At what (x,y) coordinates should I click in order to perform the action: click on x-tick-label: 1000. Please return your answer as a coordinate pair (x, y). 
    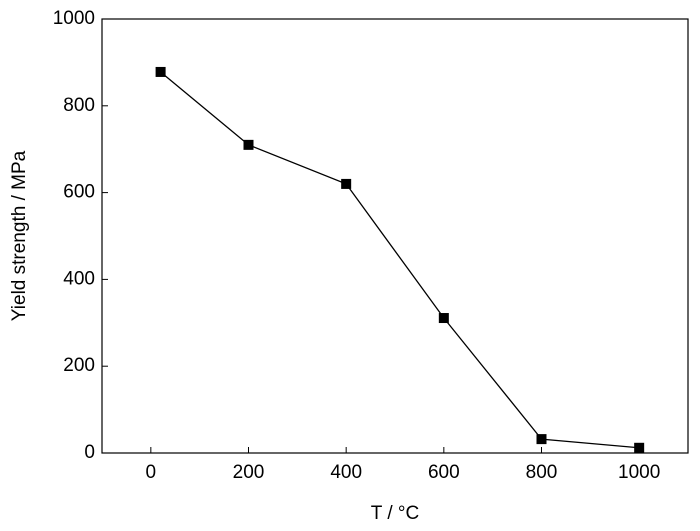
    Looking at the image, I should click on (639, 472).